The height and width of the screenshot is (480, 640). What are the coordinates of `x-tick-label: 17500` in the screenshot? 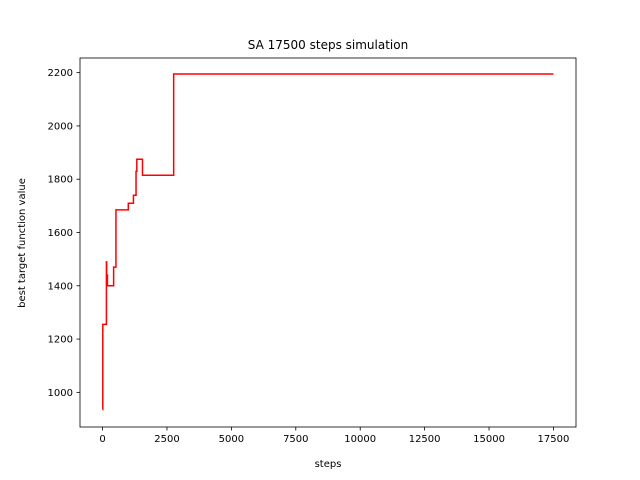 It's located at (554, 439).